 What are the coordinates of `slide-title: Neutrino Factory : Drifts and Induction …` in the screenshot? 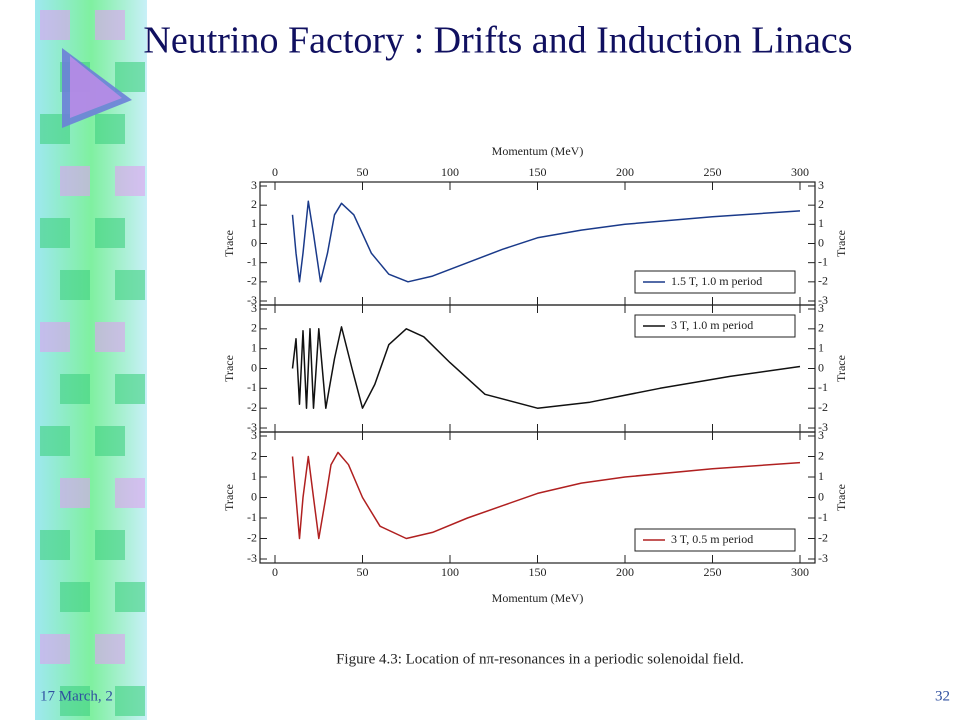 It's located at (497, 41).